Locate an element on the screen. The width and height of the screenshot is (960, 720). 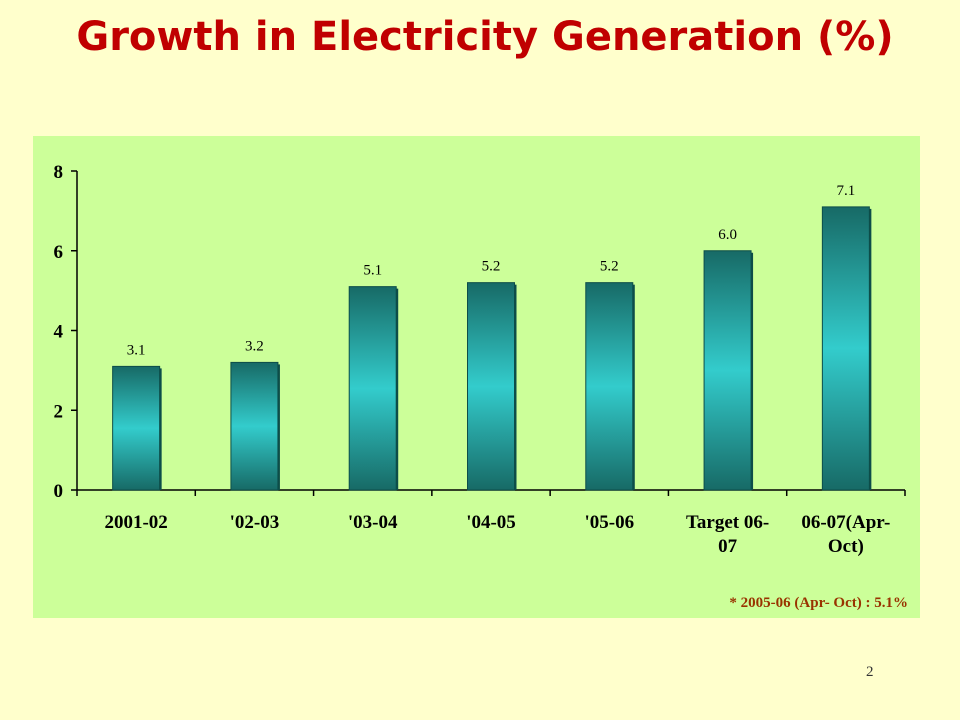
category-label: '03-04 is located at coordinates (373, 522).